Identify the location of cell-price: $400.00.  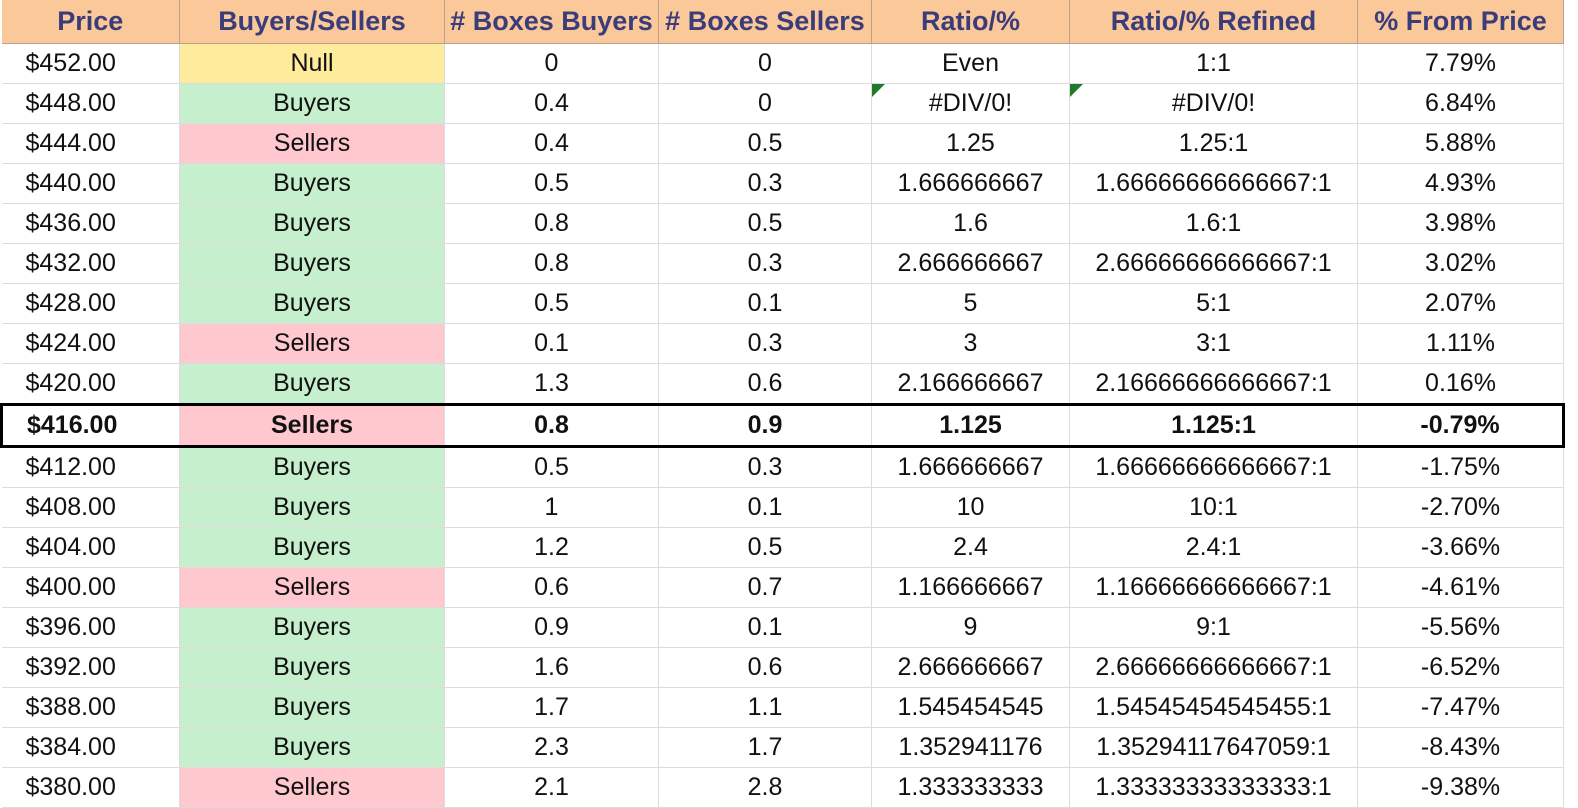
(90, 587).